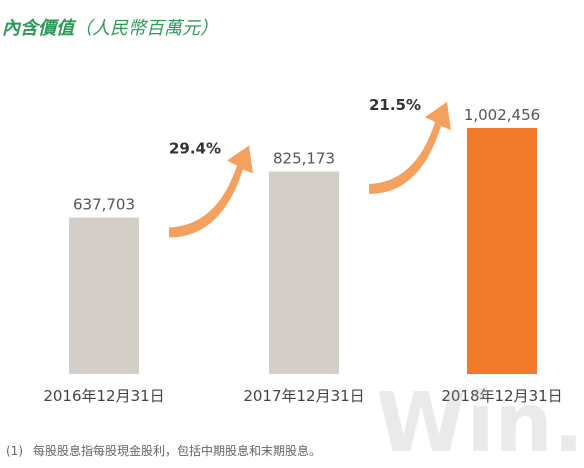 This screenshot has width=584, height=468. What do you see at coordinates (104, 205) in the screenshot?
I see `data-label-1: 637,703` at bounding box center [104, 205].